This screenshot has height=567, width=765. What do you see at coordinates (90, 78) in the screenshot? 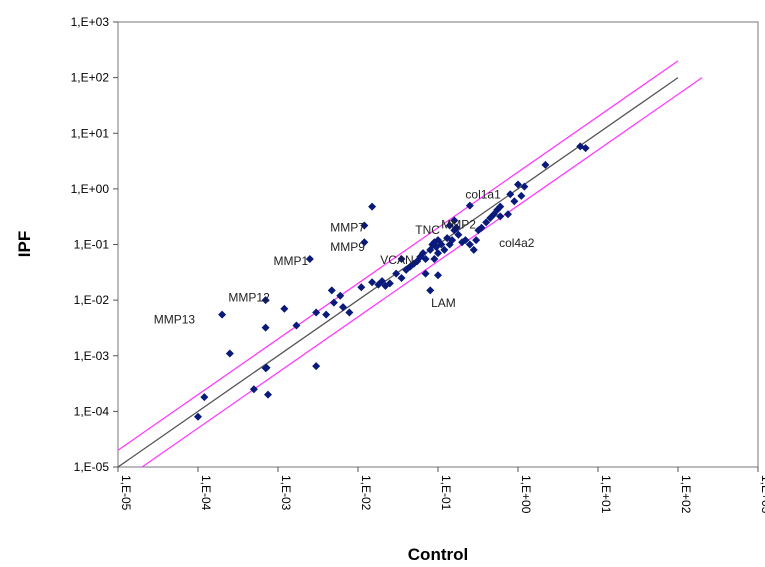
I see `y-tick-label: 1,E+02` at bounding box center [90, 78].